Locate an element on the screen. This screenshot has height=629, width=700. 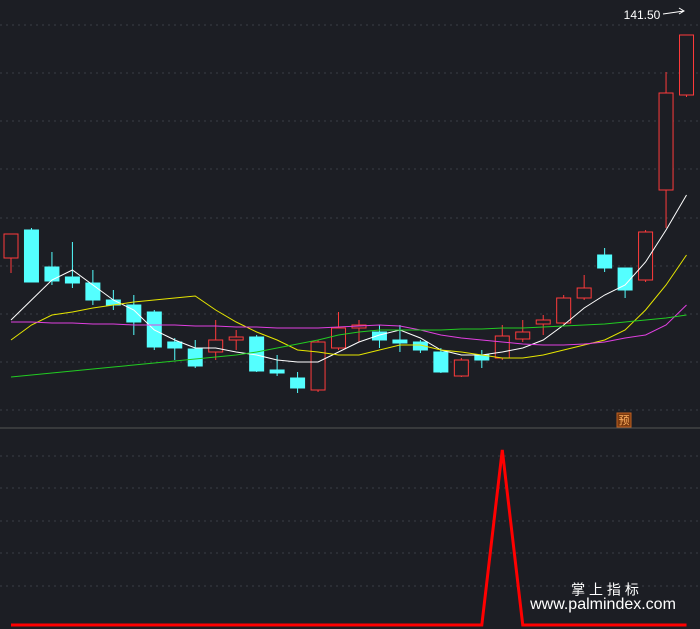
high-arrow is located at coordinates (673, 11).